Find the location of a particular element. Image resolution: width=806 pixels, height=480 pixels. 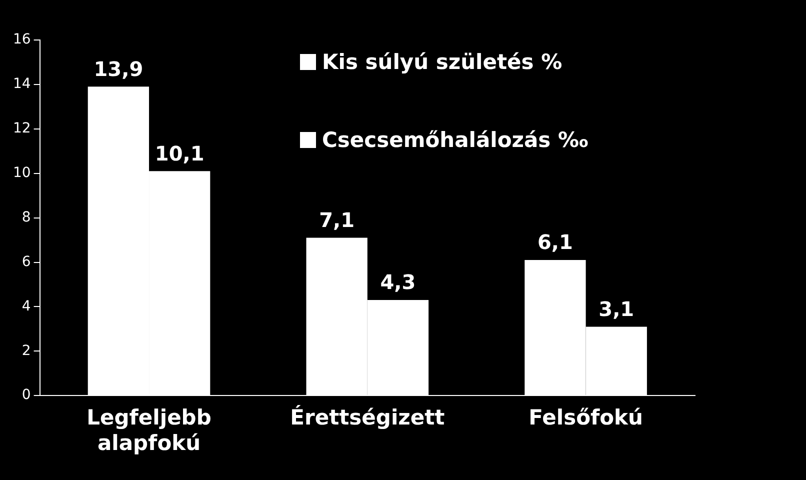

x-tick-label: Legfeljebb alapfokú is located at coordinates (149, 430).